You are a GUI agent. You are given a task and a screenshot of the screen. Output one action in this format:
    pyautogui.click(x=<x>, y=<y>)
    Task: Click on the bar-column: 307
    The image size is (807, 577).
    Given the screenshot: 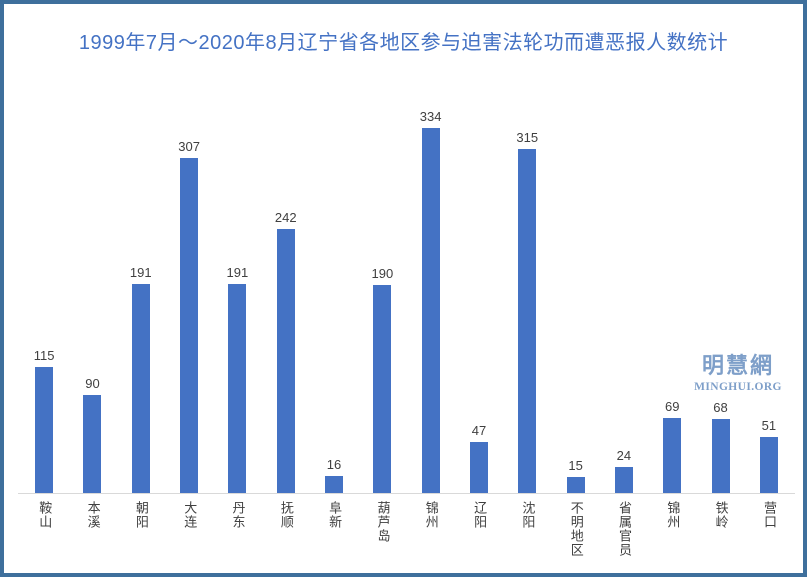 What is the action you would take?
    pyautogui.click(x=189, y=296)
    